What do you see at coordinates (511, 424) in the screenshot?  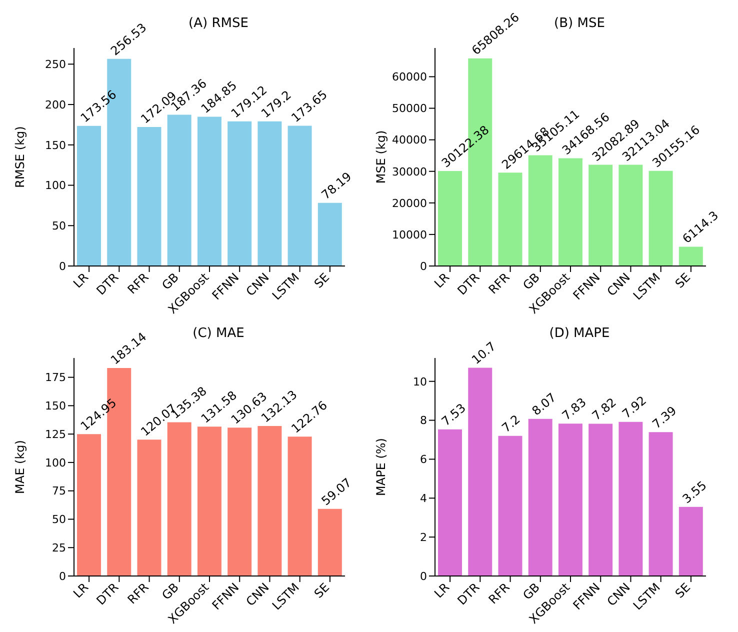 I see `data-label: 7.2` at bounding box center [511, 424].